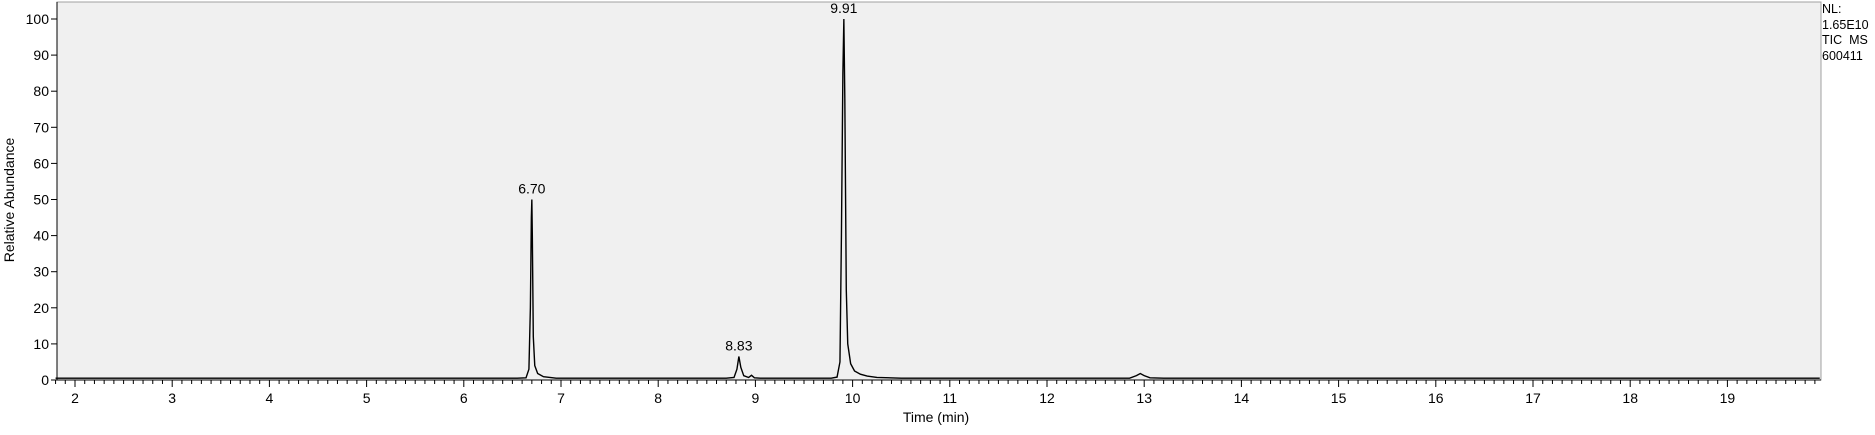 The image size is (1875, 435). I want to click on trace-type: TIC MS, so click(1845, 40).